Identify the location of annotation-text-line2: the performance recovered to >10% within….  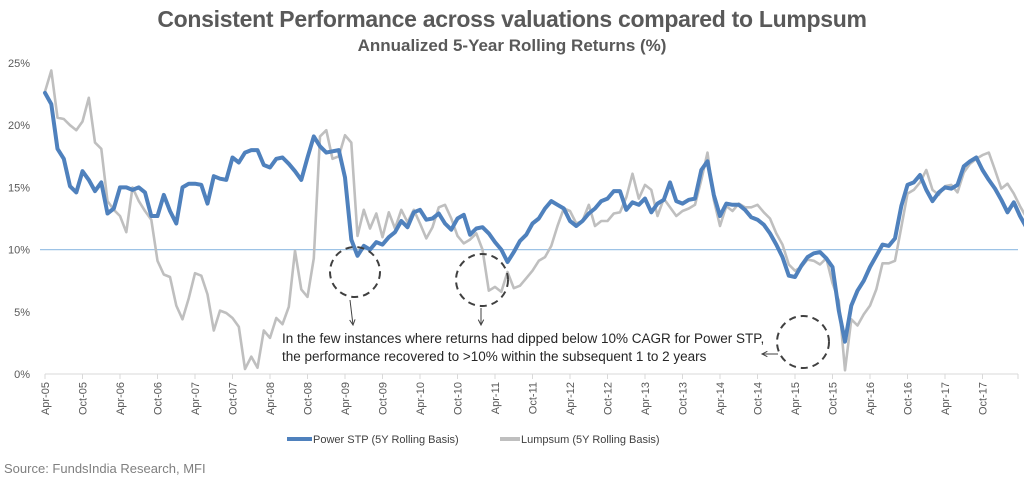
(494, 356).